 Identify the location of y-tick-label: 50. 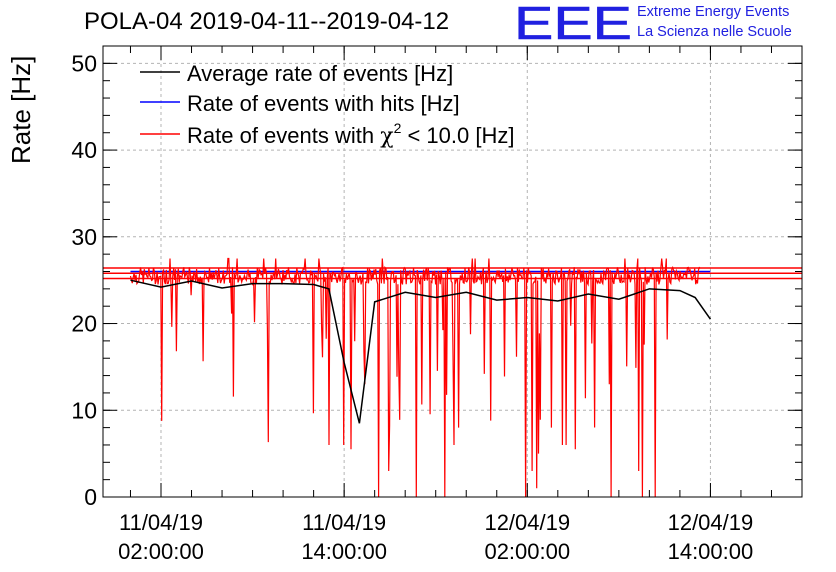
(84, 63).